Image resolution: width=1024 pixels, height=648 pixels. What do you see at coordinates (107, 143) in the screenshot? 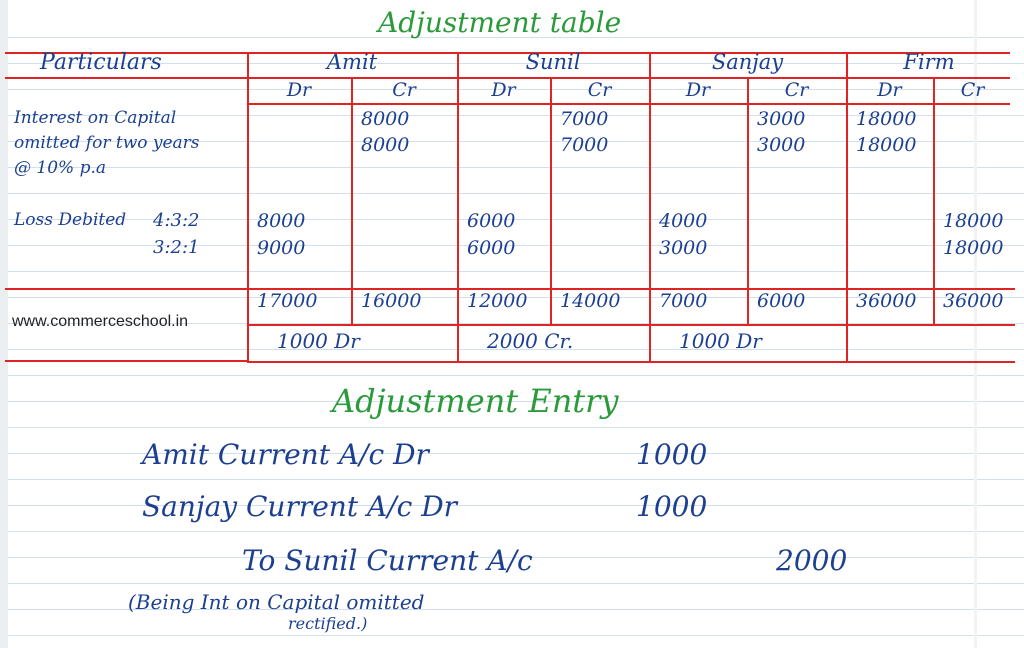
I see `particular-label: omitted for two years` at bounding box center [107, 143].